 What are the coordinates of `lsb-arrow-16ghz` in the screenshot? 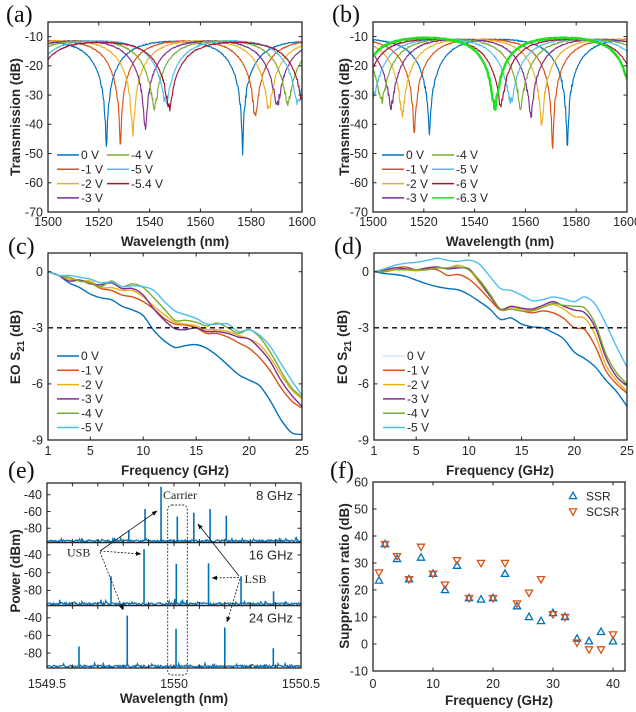 It's located at (225, 578).